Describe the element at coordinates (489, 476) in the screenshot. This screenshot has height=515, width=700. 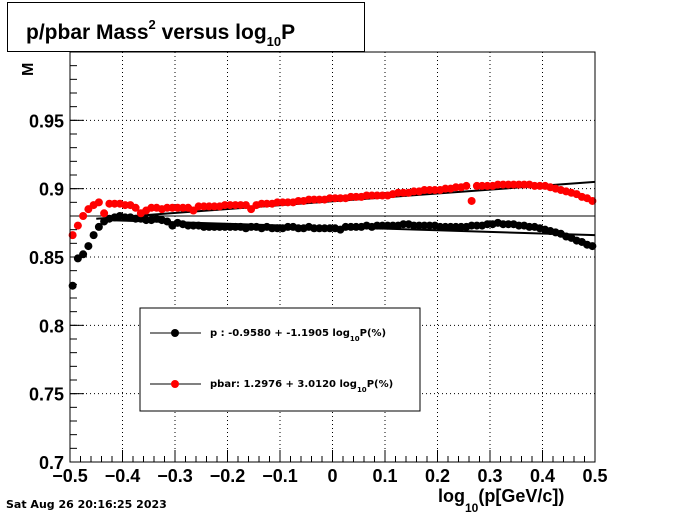
I see `x-tick-label: 0.3` at that location.